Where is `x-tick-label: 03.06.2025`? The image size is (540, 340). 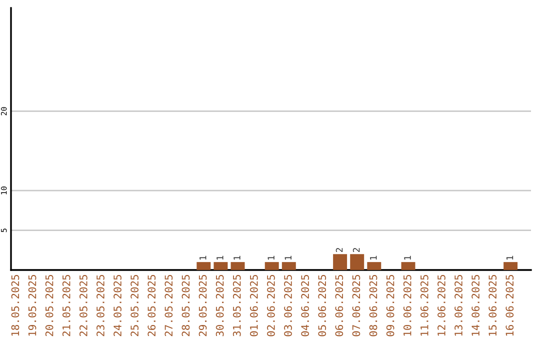
x-tick-label: 03.06.2025 is located at coordinates (288, 305).